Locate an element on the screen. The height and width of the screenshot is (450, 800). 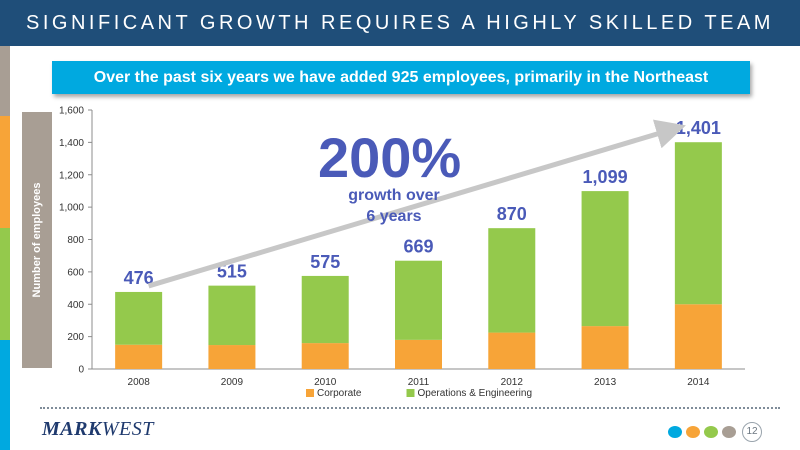
drop-icon is located at coordinates (675, 432).